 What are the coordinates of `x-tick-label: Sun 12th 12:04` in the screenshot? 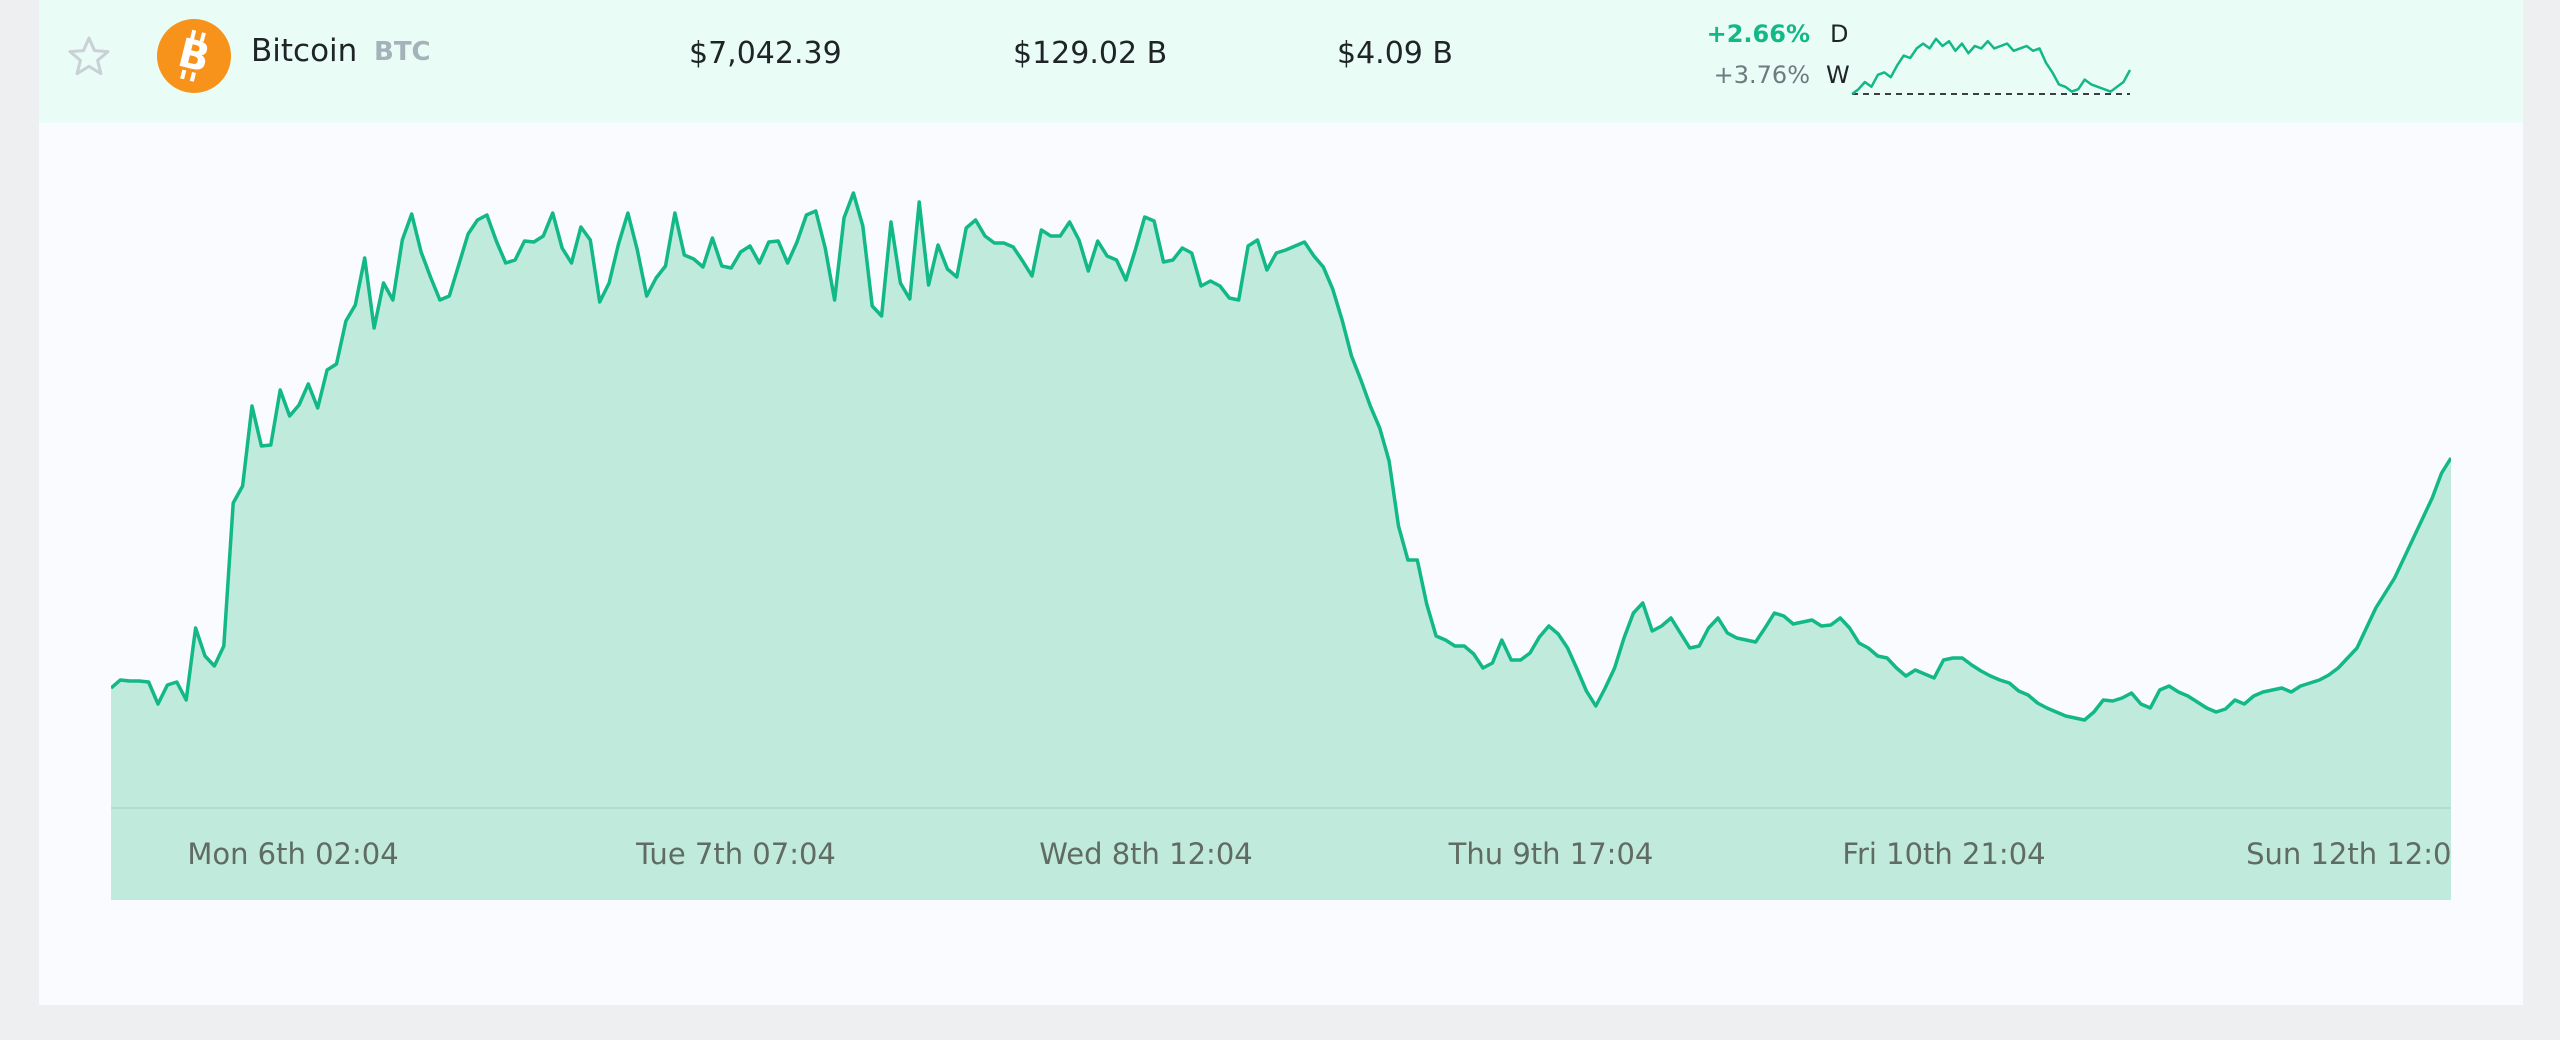 It's located at (2348, 854).